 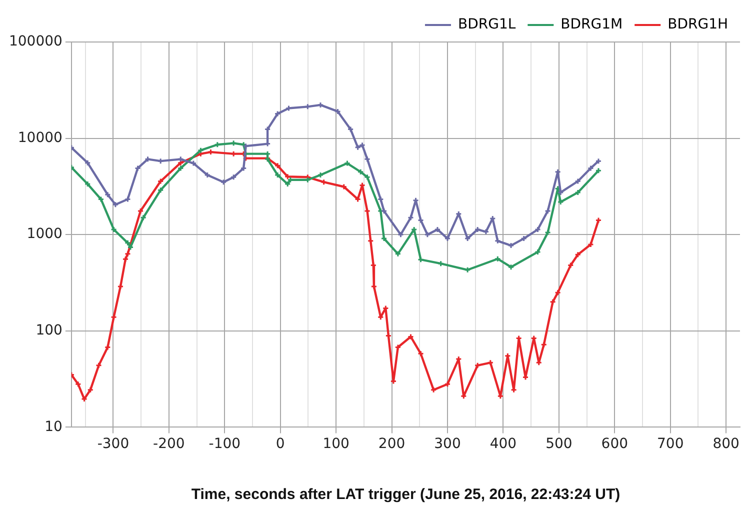 What do you see at coordinates (224, 444) in the screenshot?
I see `x-tick-label: -100` at bounding box center [224, 444].